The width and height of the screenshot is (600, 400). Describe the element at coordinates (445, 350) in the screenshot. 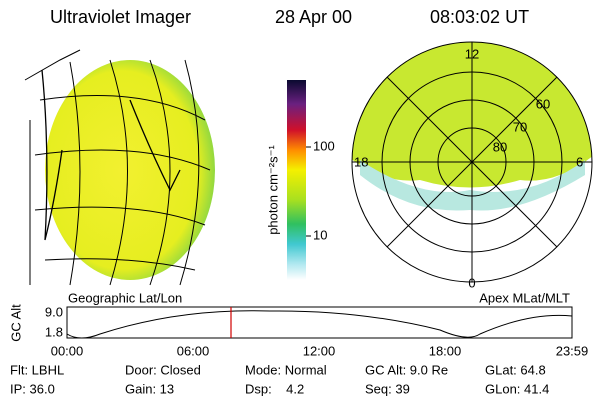

I see `time-tick-label: 18:00` at that location.